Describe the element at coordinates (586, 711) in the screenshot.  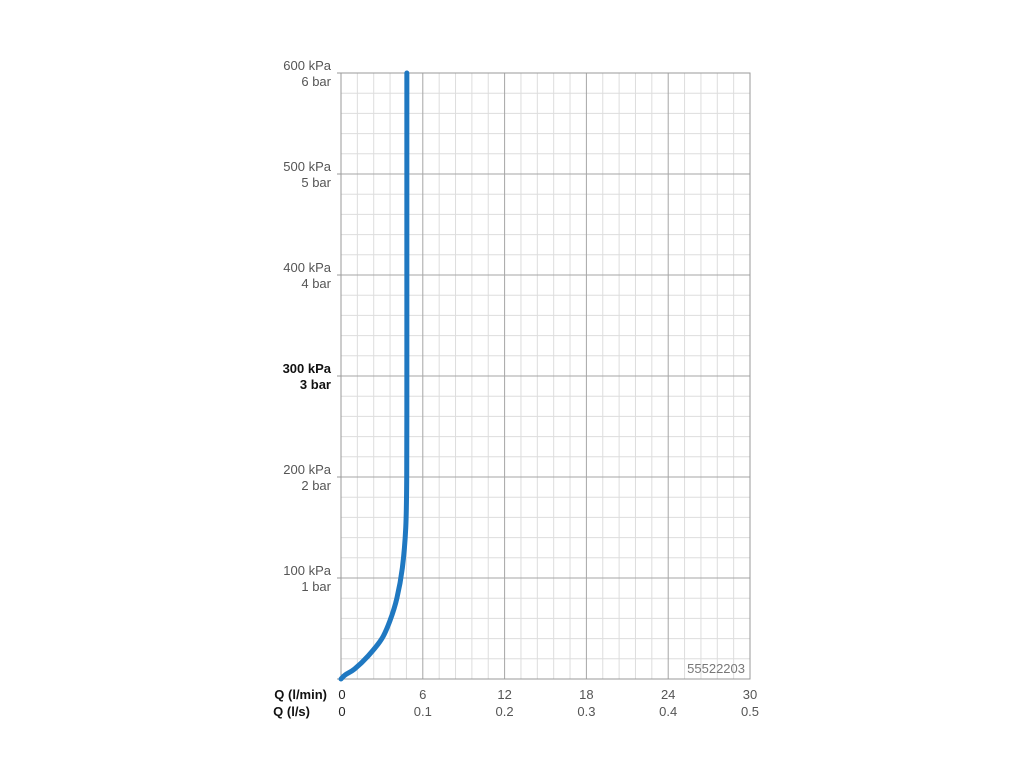
I see `x-tick-label-ls: 0.3` at that location.